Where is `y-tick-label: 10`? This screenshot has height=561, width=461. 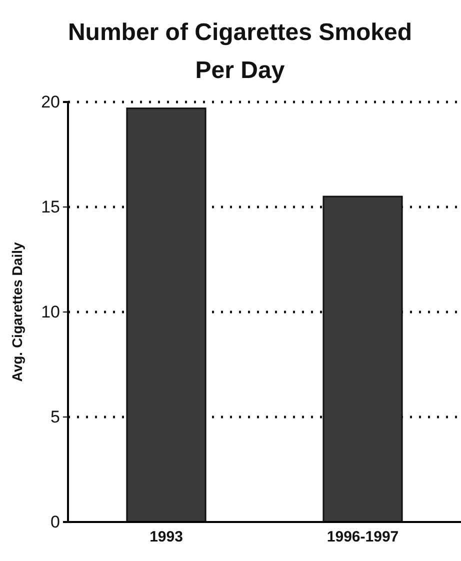
y-tick-label: 10 is located at coordinates (50, 312).